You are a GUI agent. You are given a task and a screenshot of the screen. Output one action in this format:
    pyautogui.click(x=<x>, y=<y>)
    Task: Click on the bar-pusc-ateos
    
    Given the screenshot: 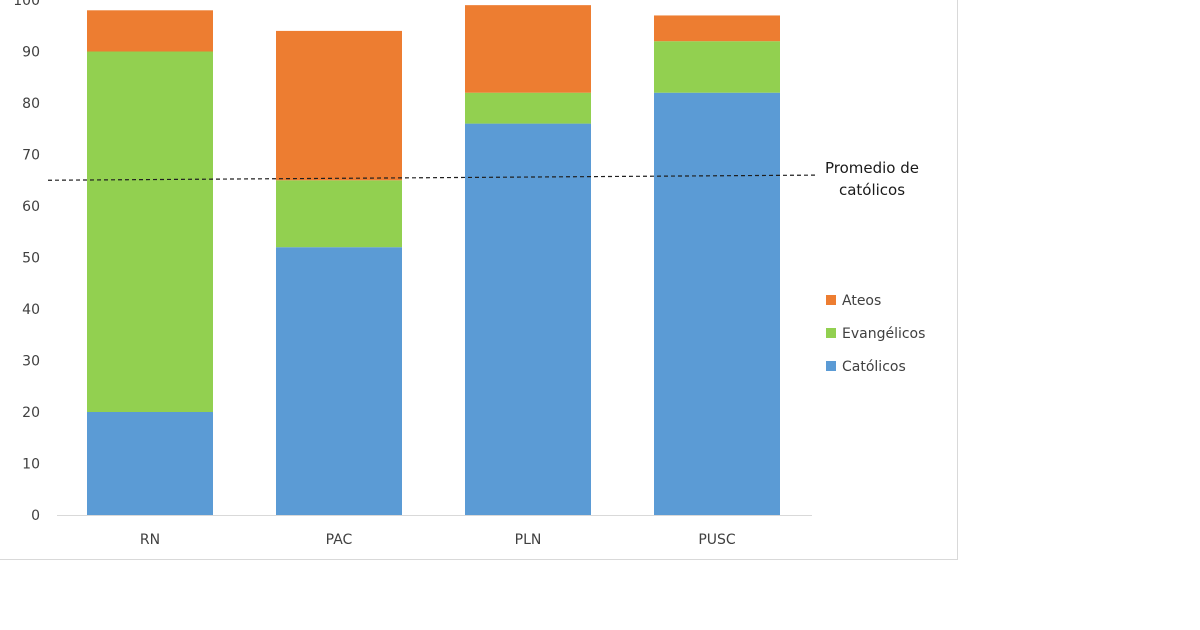 What is the action you would take?
    pyautogui.click(x=717, y=28)
    